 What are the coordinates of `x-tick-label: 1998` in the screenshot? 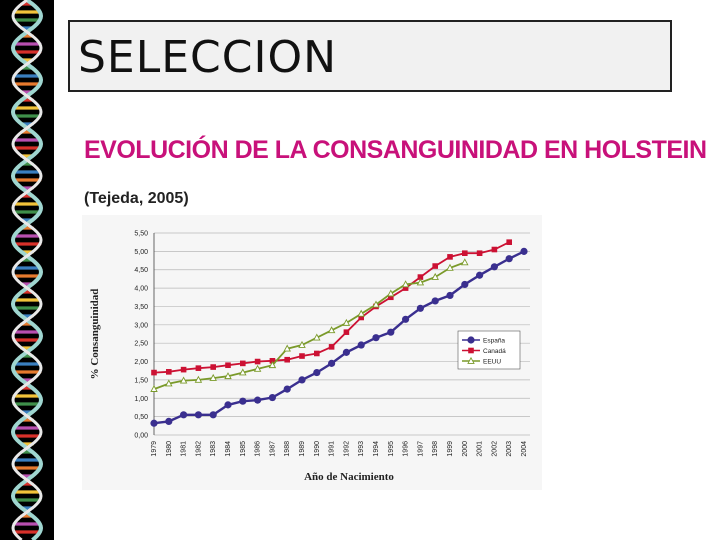 It's located at (435, 449).